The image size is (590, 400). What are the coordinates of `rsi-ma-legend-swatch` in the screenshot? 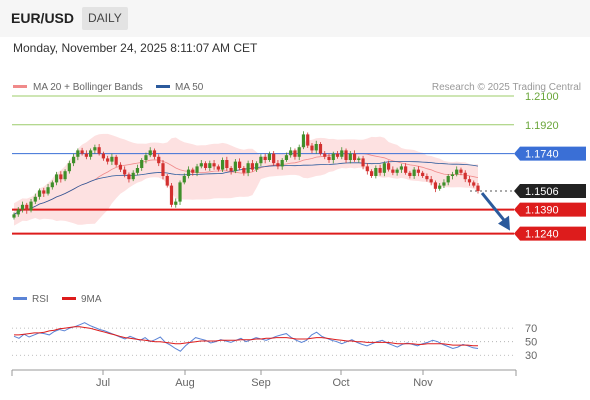 It's located at (69, 298).